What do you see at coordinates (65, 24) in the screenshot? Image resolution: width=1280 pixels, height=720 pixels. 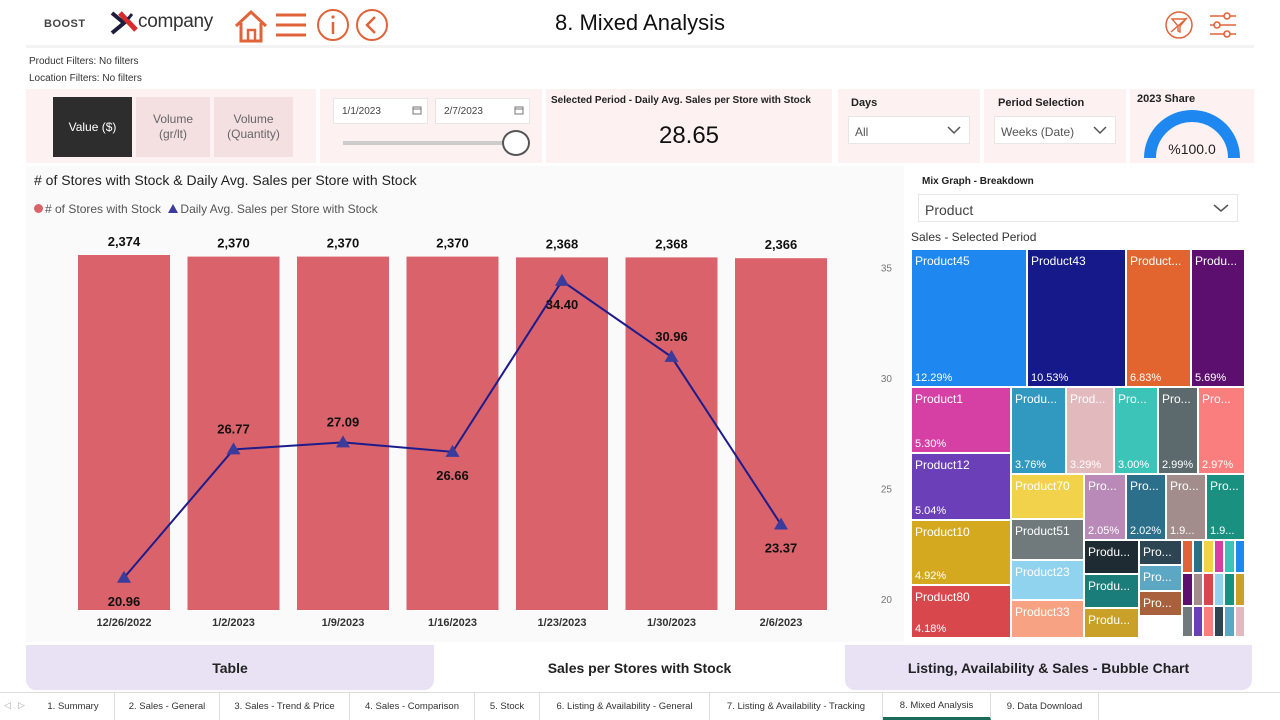 I see `boost-logo: BOOST` at bounding box center [65, 24].